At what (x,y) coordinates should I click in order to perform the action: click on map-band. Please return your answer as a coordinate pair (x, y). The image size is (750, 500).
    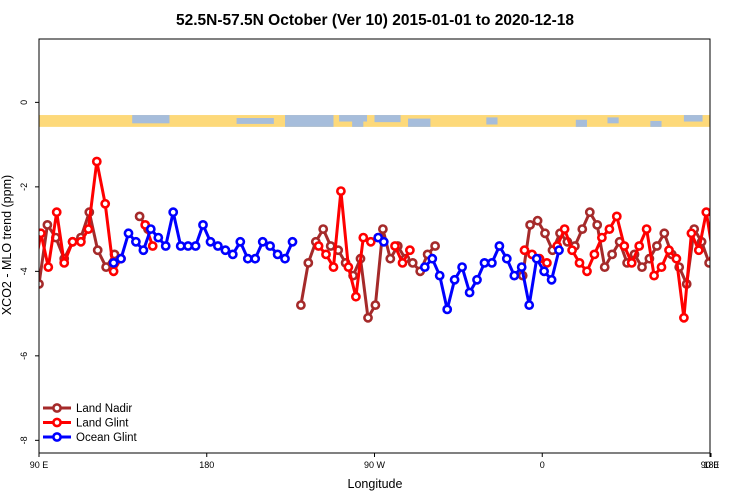
    Looking at the image, I should click on (374, 121).